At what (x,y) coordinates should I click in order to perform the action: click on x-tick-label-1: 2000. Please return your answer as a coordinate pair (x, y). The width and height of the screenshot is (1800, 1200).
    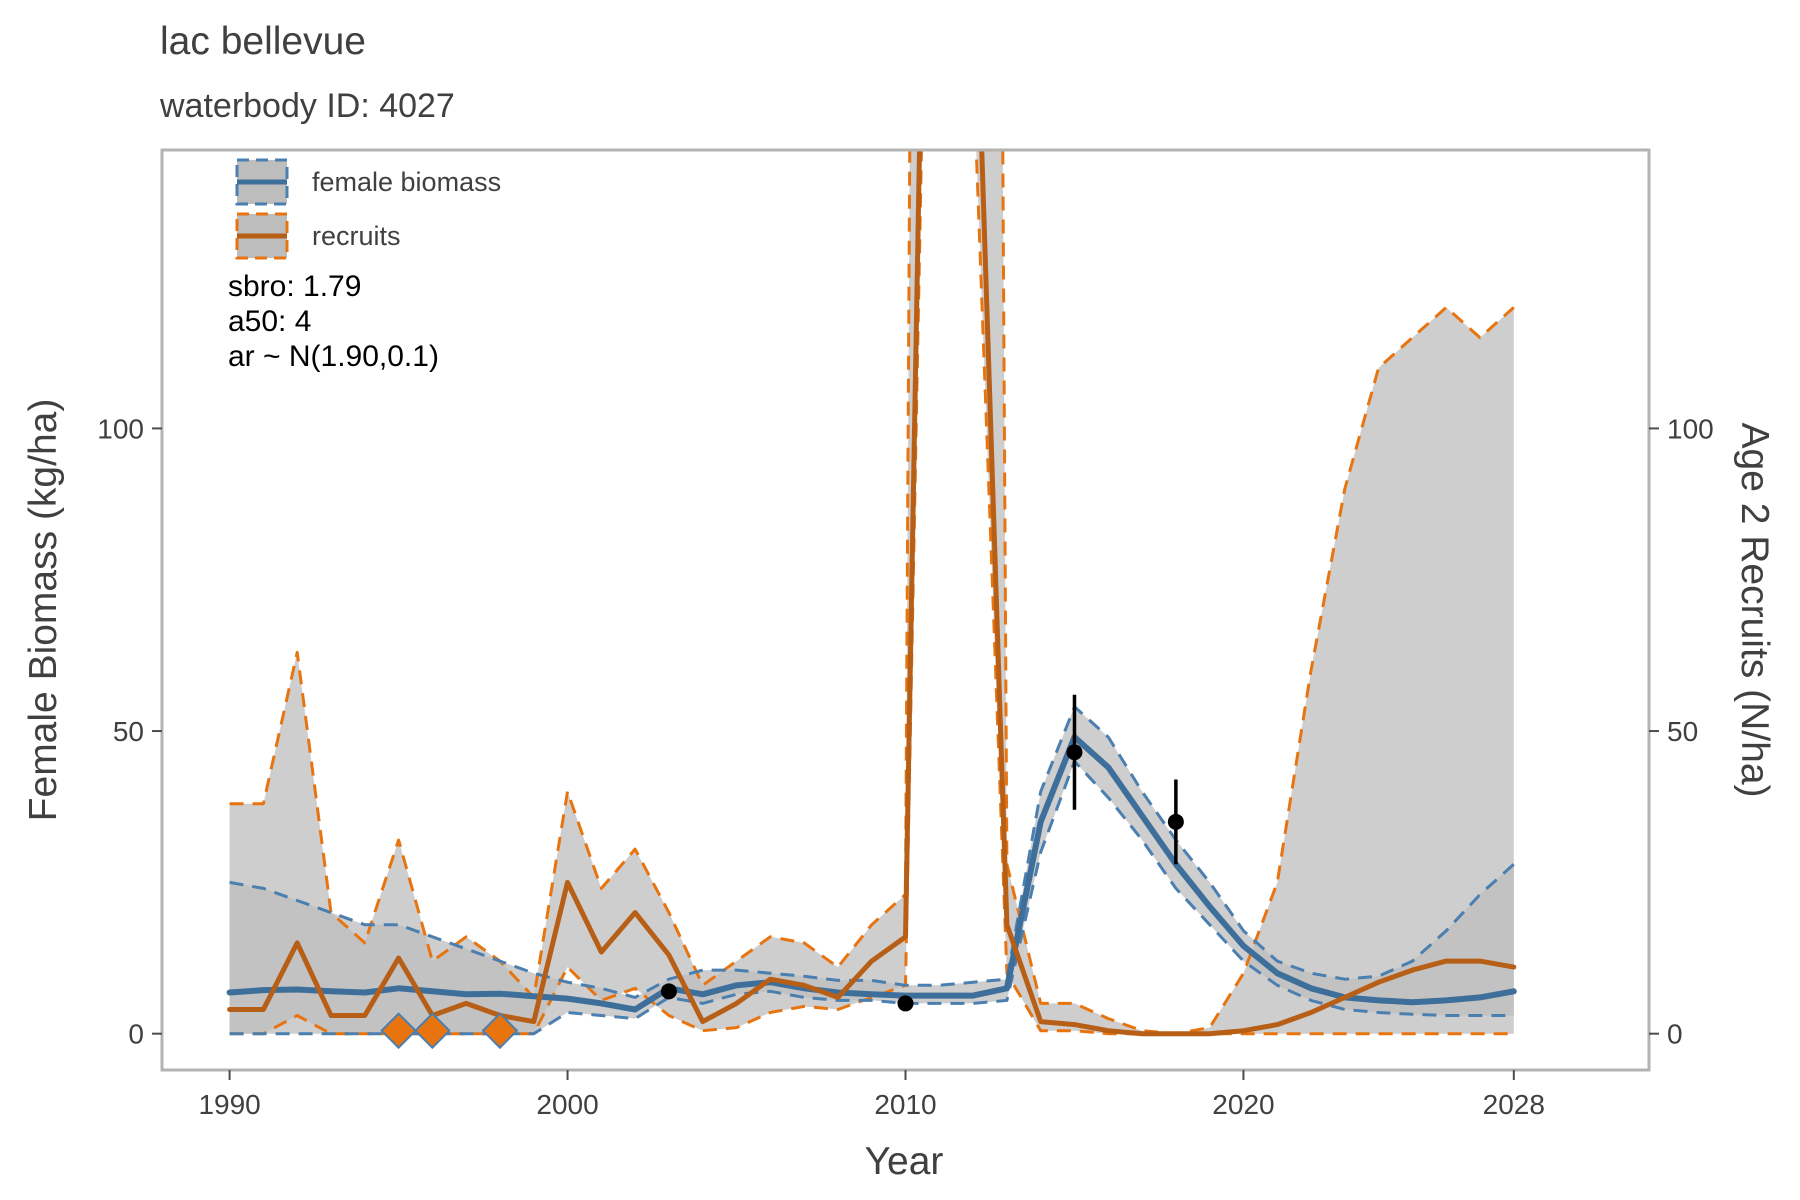
    Looking at the image, I should click on (567, 1104).